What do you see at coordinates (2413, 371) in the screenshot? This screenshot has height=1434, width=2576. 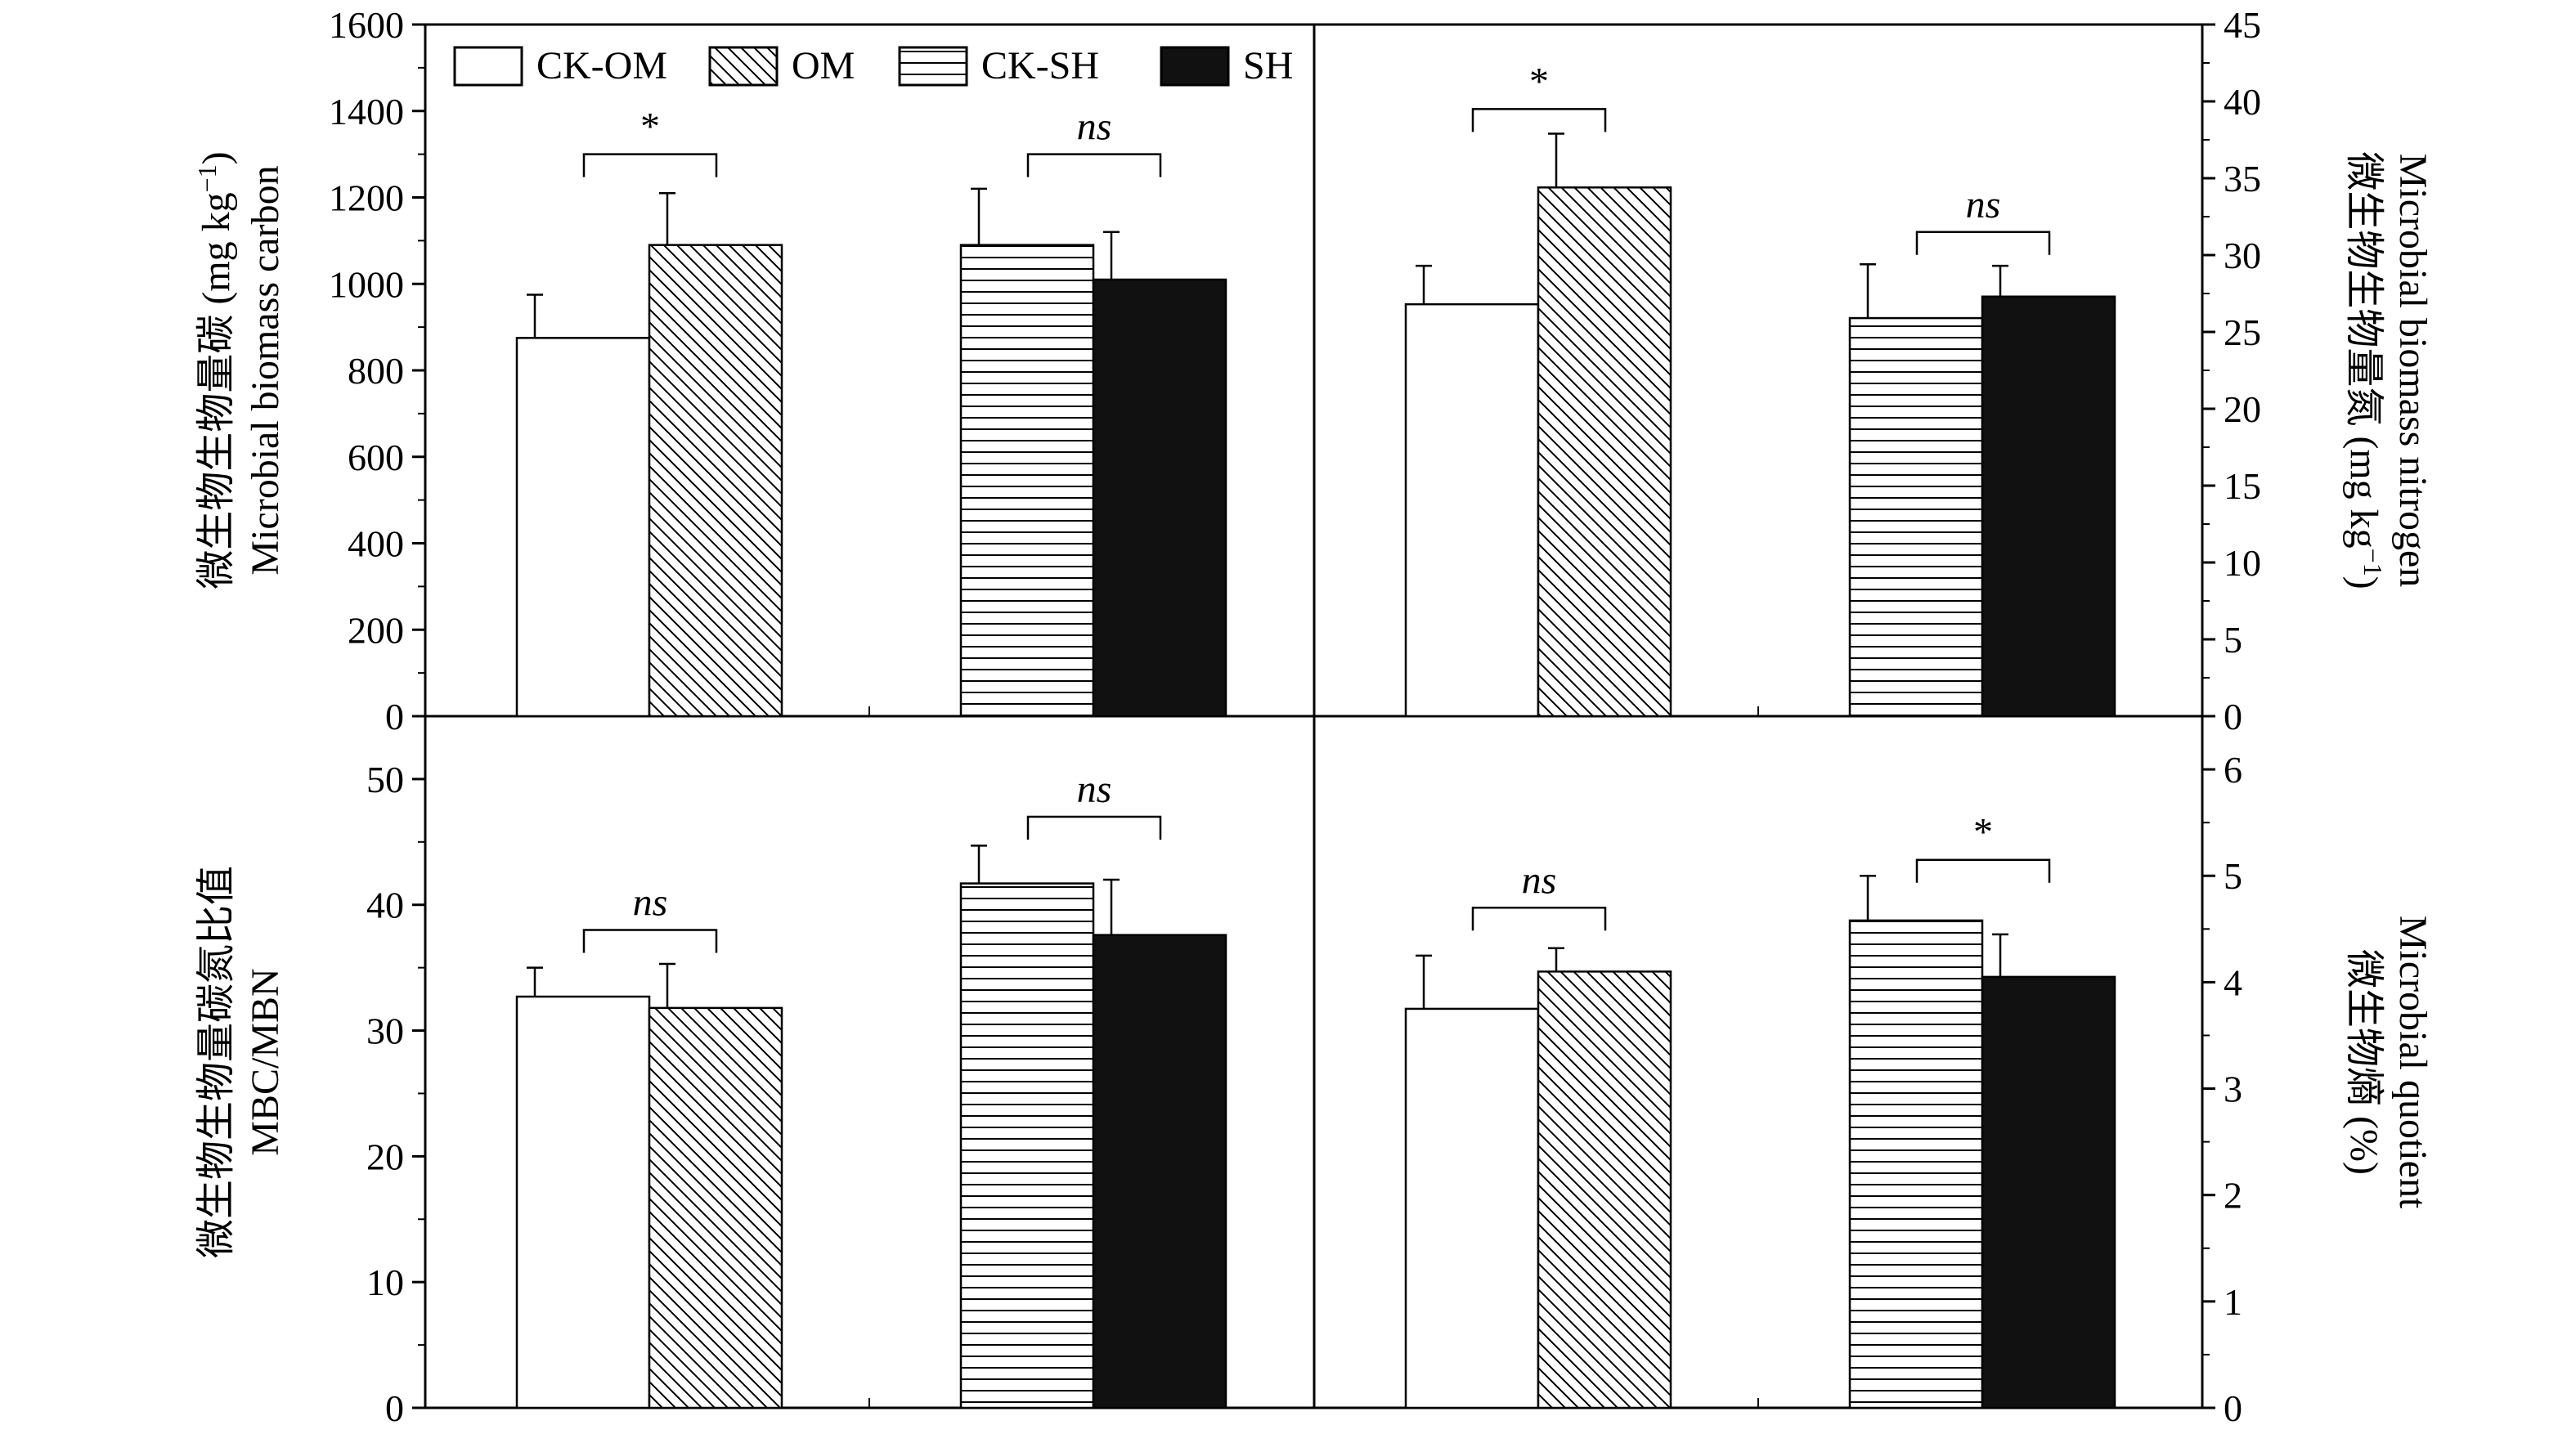 I see `y-axis-title-en: Microbial biomass nitrogen` at bounding box center [2413, 371].